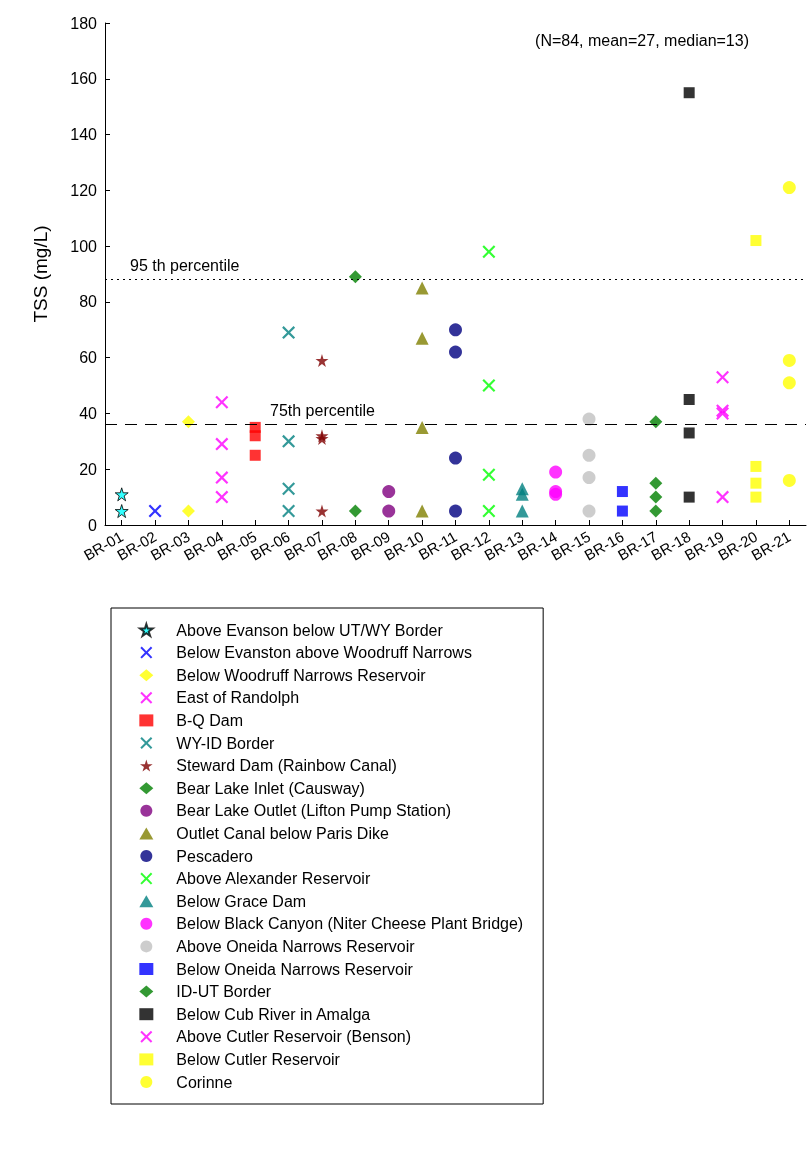  What do you see at coordinates (350, 924) in the screenshot?
I see `legend-label: Below Black Canyon (Niter Cheese Plant Bridge)` at bounding box center [350, 924].